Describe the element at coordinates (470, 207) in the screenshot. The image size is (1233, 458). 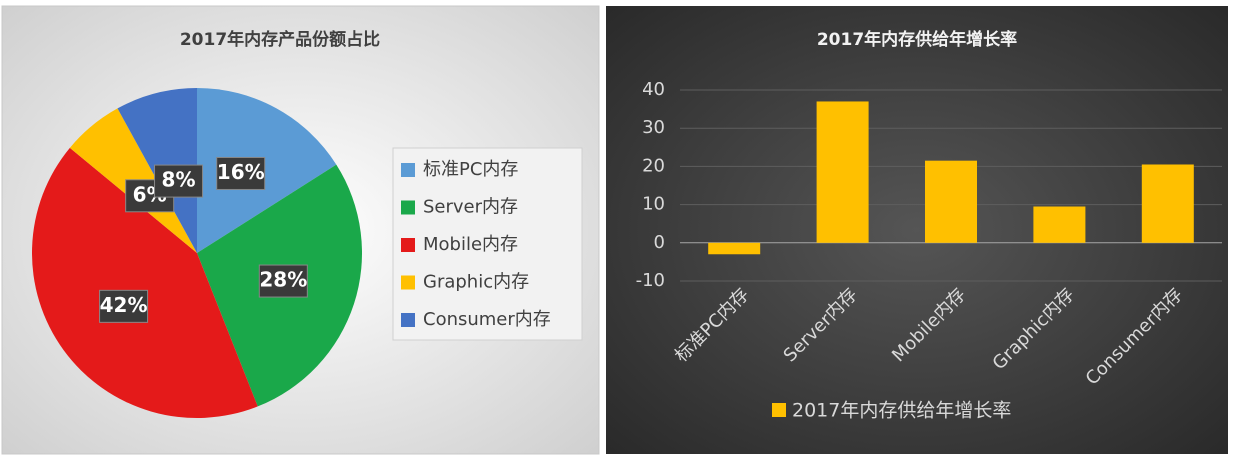
I see `legend-label: Server内存` at that location.